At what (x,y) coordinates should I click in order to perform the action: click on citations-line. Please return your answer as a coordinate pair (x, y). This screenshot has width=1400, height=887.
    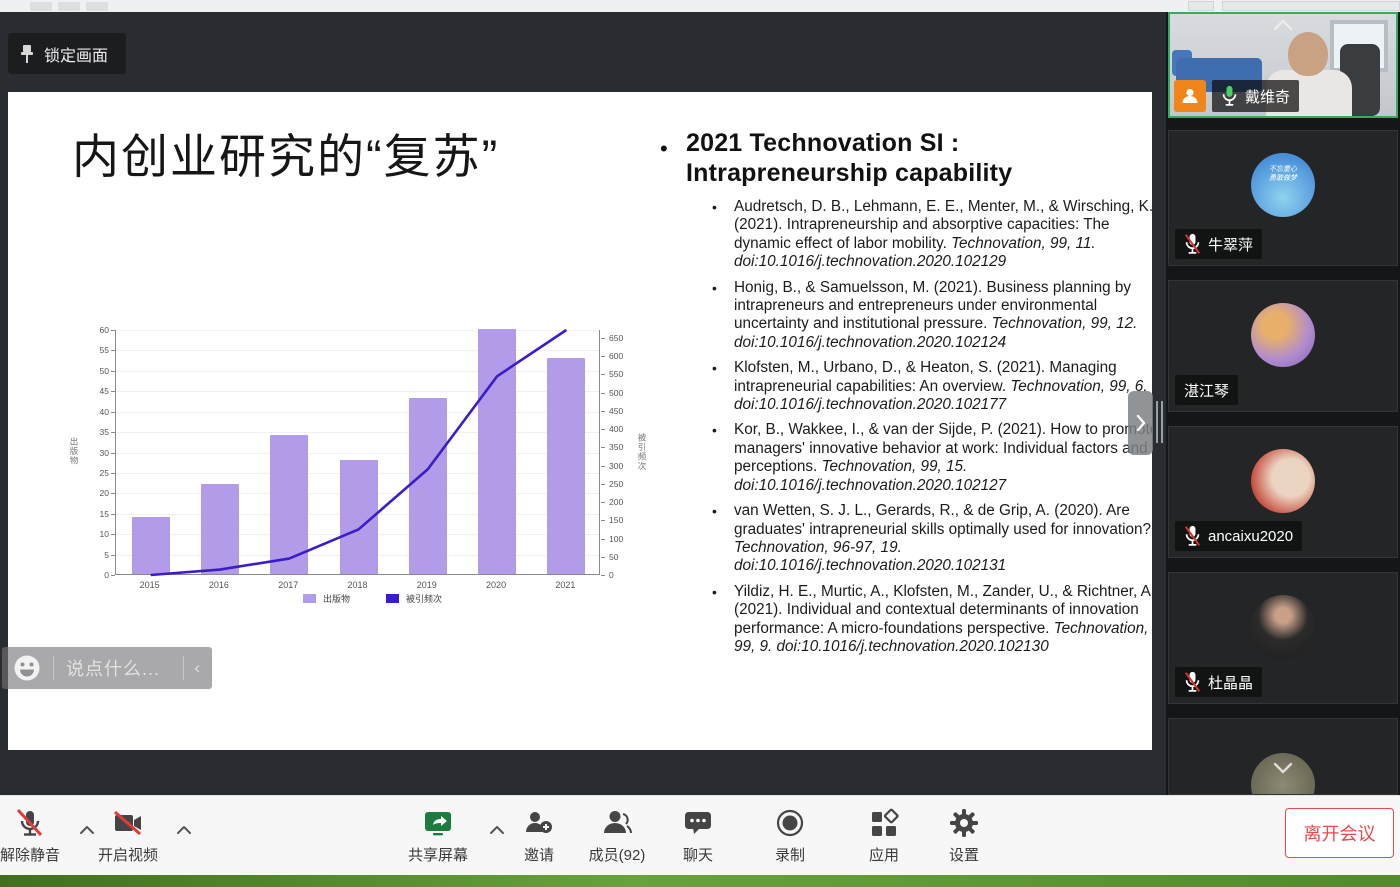
    Looking at the image, I should click on (359, 452).